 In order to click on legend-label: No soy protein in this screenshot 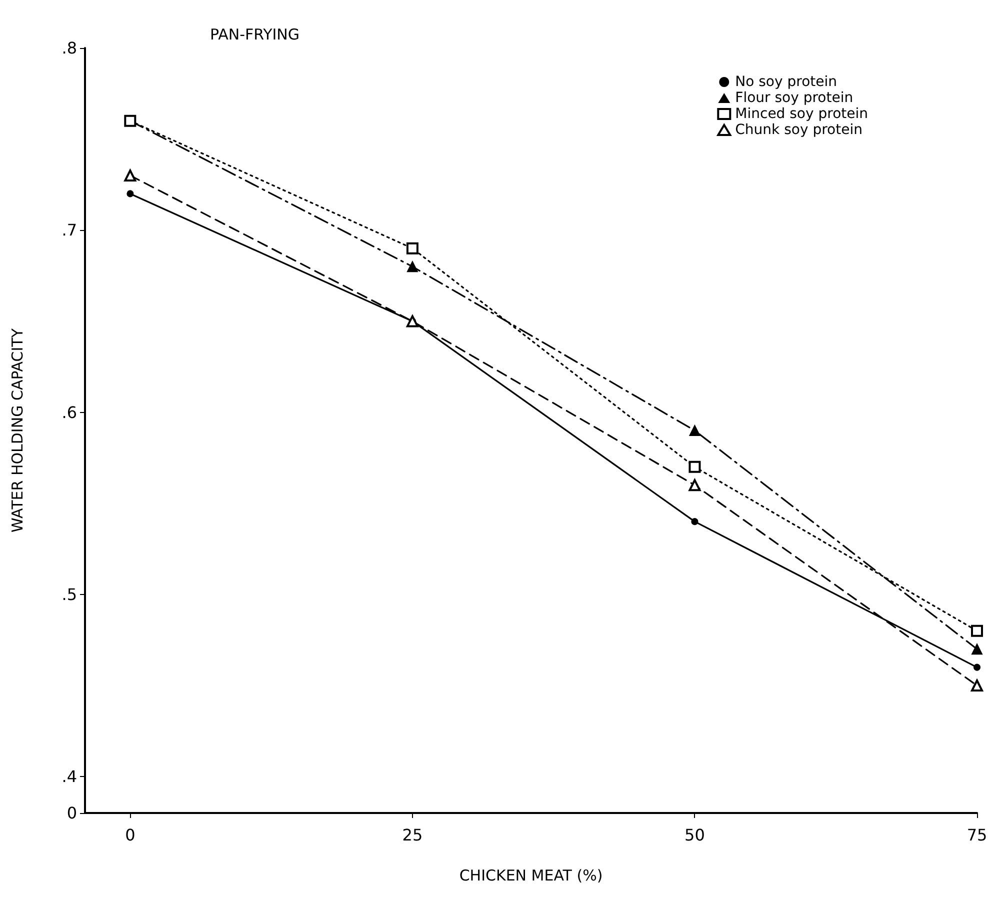, I will do `click(786, 82)`.